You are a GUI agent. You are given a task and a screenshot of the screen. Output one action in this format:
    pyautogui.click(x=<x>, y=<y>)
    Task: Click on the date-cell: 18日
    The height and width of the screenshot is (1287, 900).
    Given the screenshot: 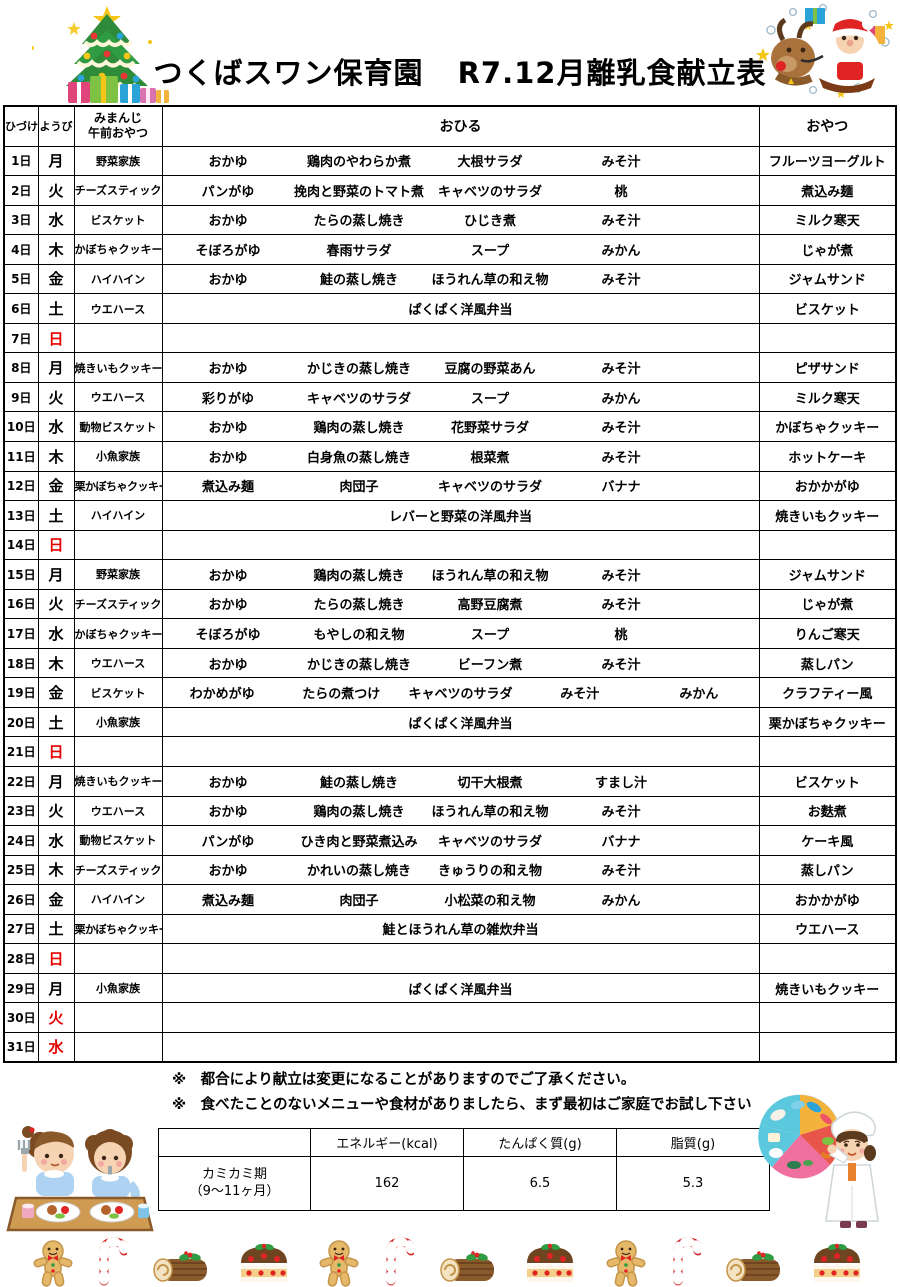 What is the action you would take?
    pyautogui.click(x=21, y=663)
    